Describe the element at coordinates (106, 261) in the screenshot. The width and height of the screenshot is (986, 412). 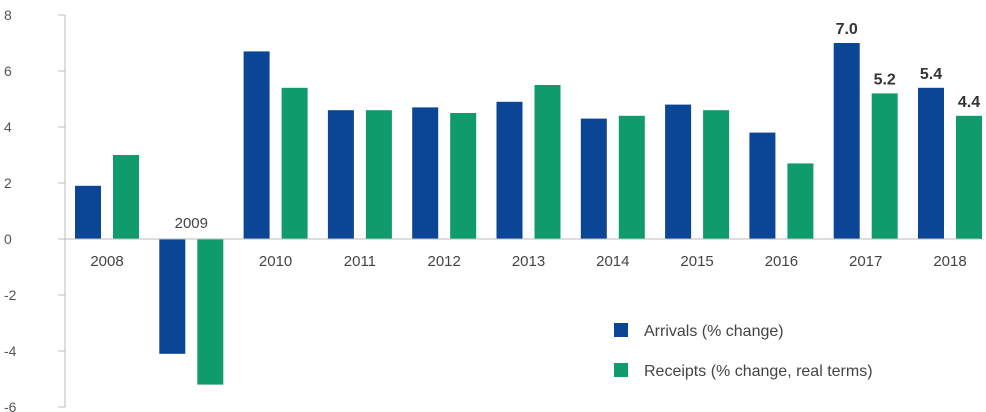
I see `x-category-label: 2008` at that location.